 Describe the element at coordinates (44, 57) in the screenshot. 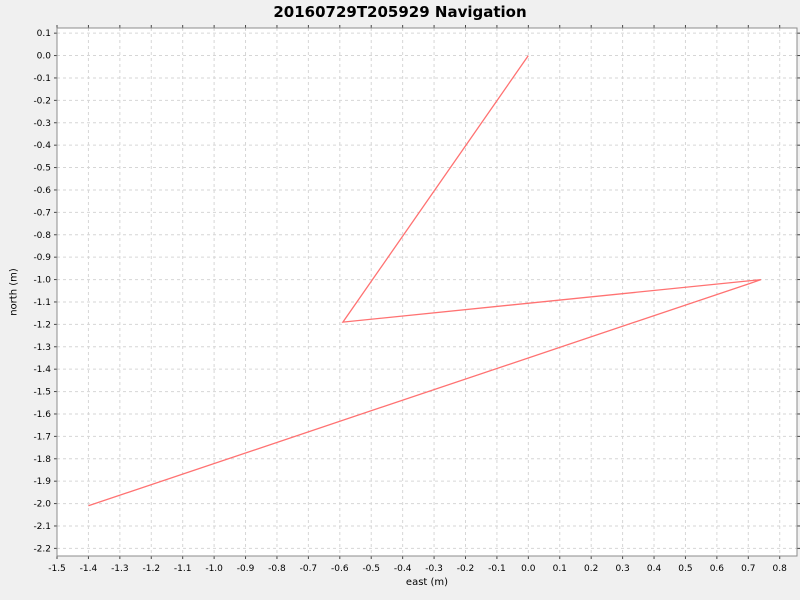

I see `y-tick-label: 0.0` at that location.